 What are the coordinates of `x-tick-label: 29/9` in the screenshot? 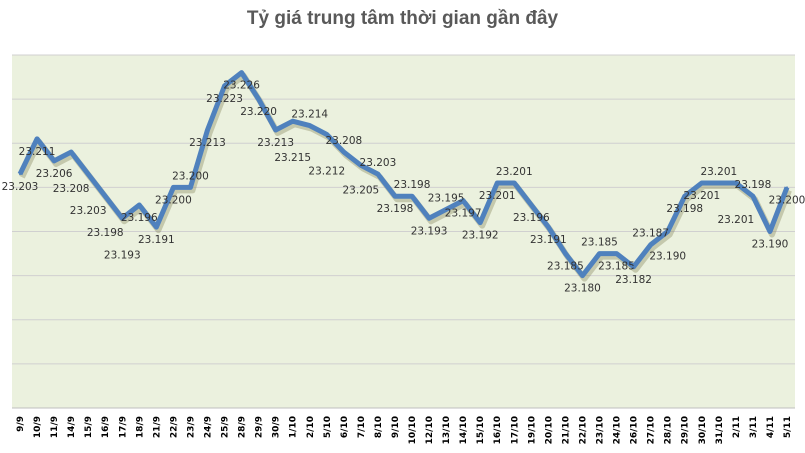 It's located at (260, 427).